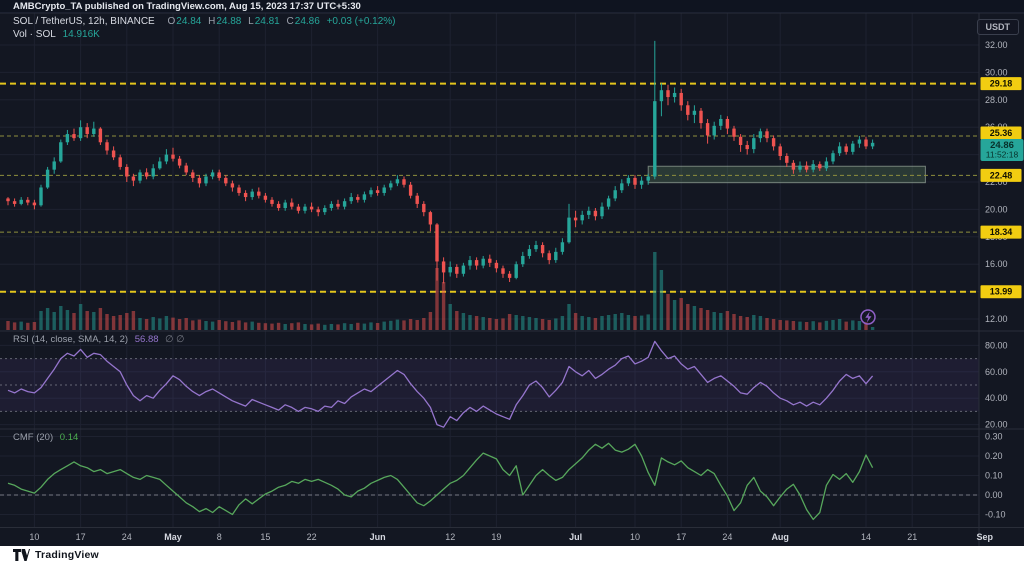 The width and height of the screenshot is (1024, 563). Describe the element at coordinates (307, 21) in the screenshot. I see `close-value: 24.86` at that location.